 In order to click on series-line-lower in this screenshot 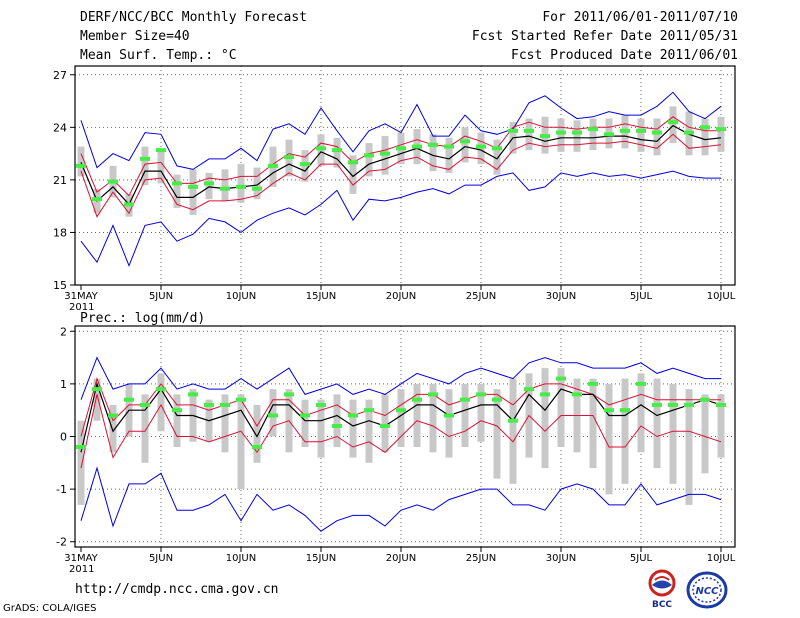, I will do `click(401, 431)`.